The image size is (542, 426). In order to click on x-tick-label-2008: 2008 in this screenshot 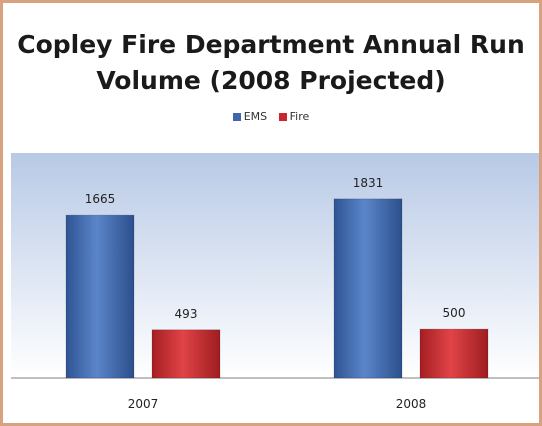, I will do `click(411, 404)`.